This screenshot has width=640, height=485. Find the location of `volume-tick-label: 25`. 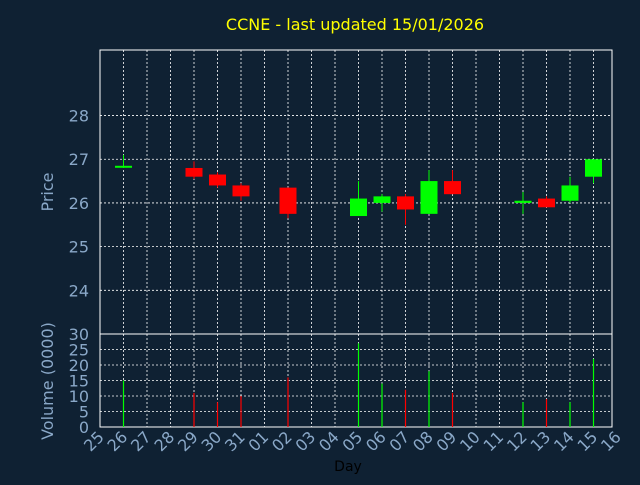

volume-tick-label: 25 is located at coordinates (79, 350).